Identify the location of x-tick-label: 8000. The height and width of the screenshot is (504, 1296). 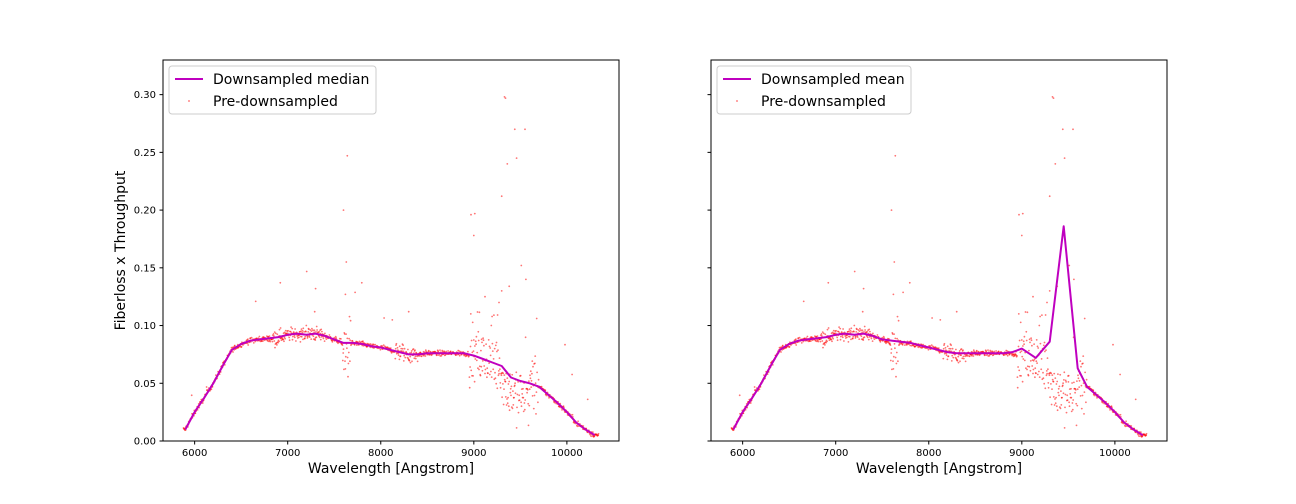
(380, 453).